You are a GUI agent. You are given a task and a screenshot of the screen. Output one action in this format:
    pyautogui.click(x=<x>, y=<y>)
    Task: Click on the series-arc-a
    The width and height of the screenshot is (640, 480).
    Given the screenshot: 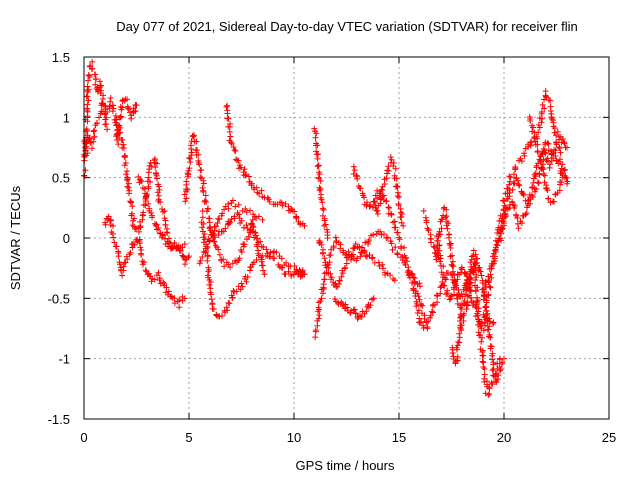 What is the action you would take?
    pyautogui.click(x=96, y=118)
    